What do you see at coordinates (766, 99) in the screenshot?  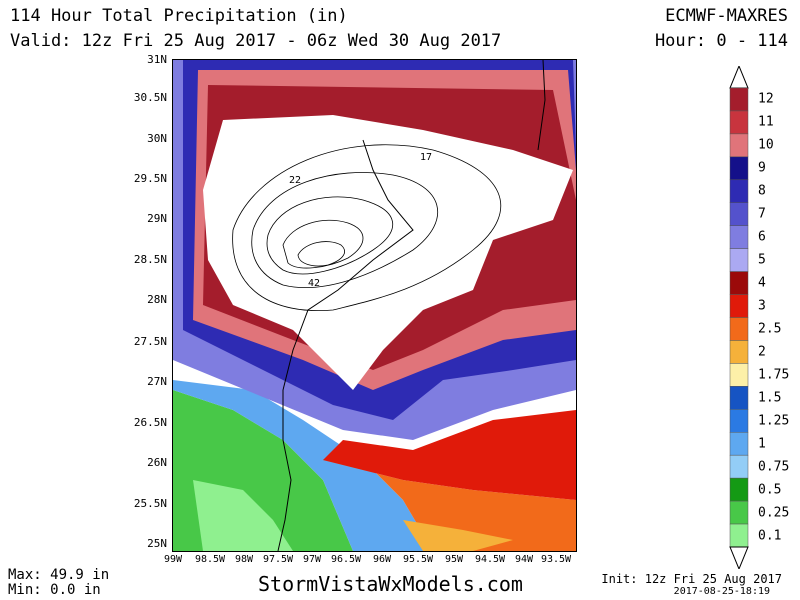 I see `colorbar-label: 12` at bounding box center [766, 99].